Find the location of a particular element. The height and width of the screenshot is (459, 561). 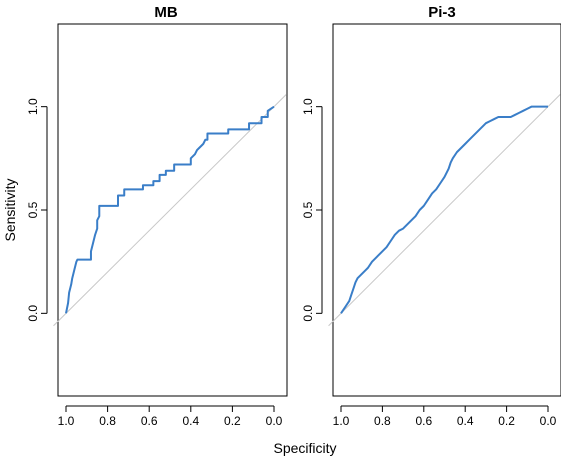

x-tick-label-pi3: 0.4 is located at coordinates (465, 421).